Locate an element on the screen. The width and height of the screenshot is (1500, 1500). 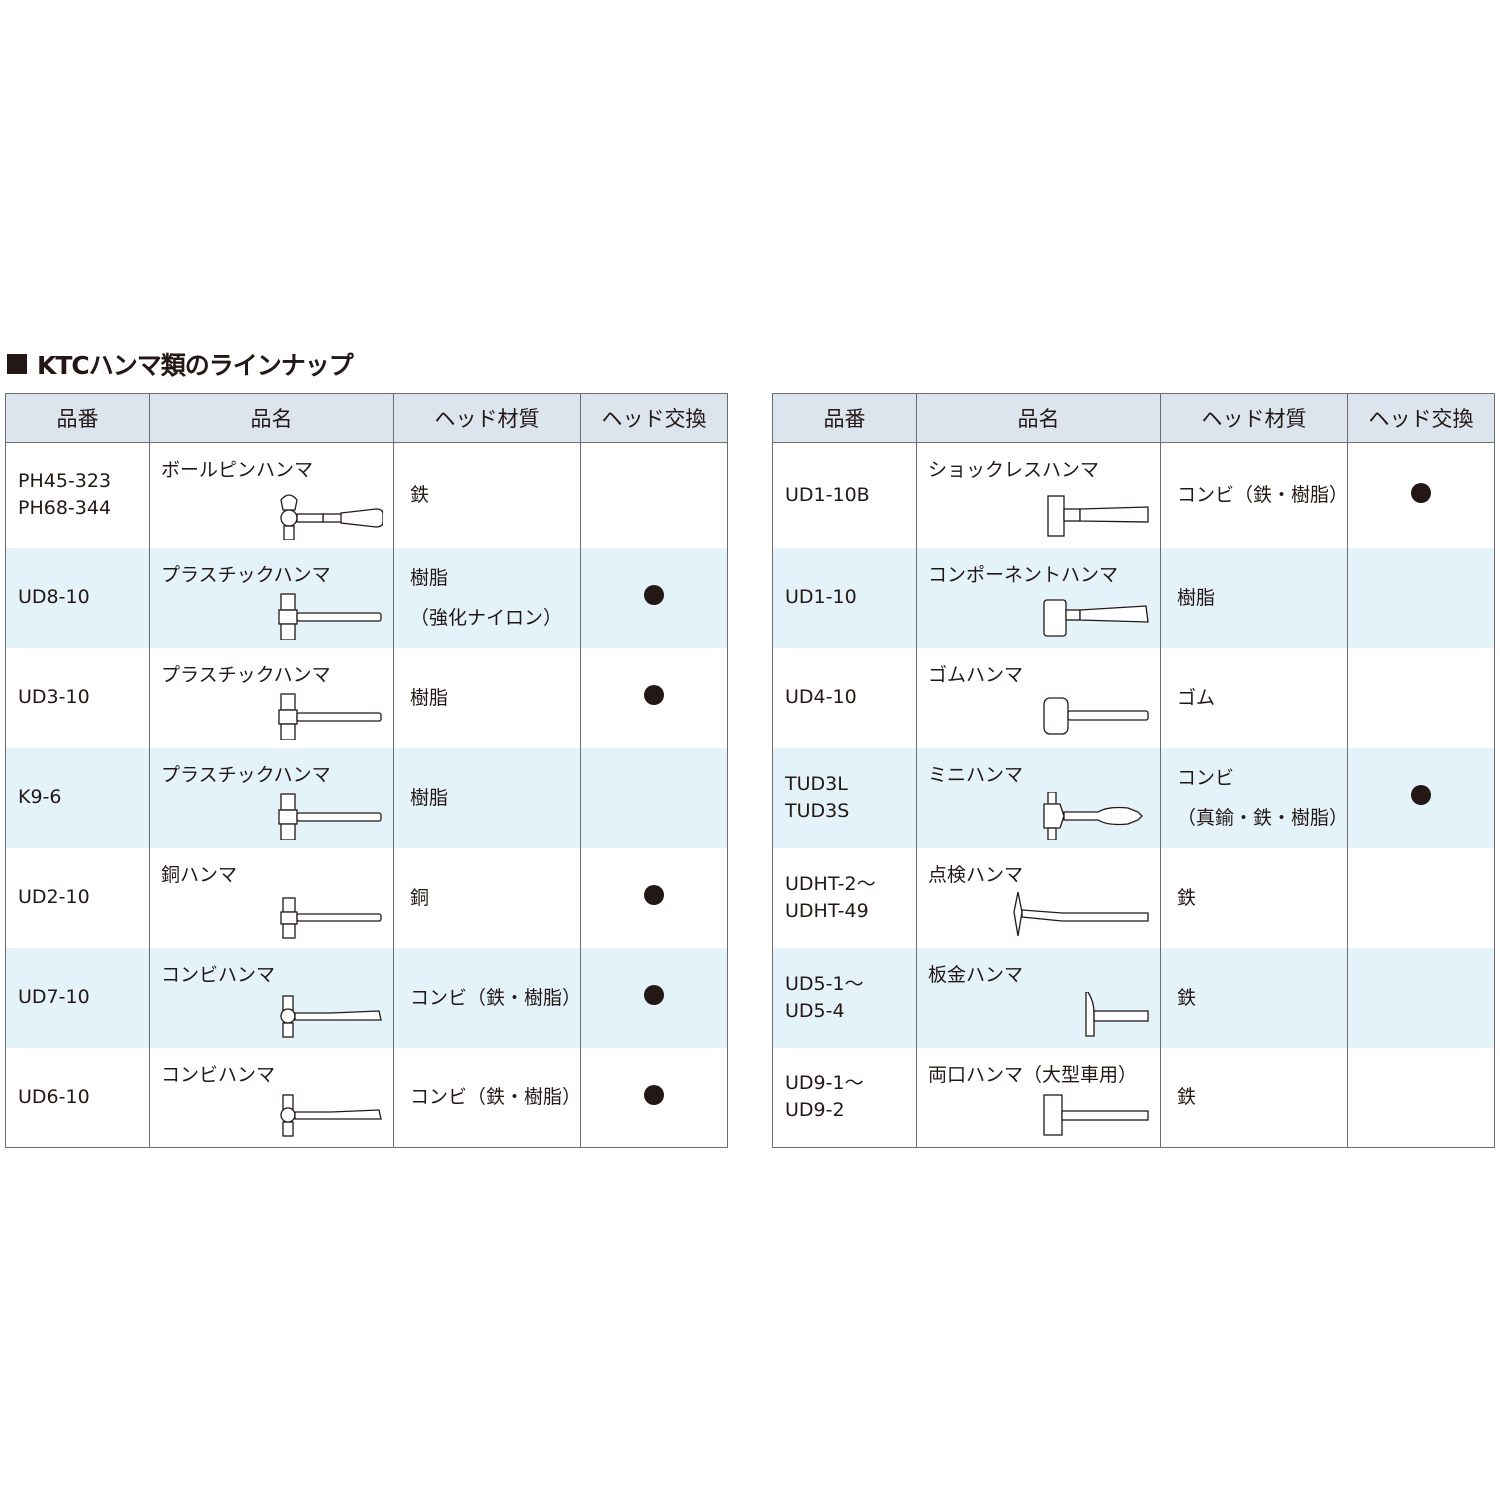
product-row: UD5-1～ UD5-4 板金ハンマ鉄 is located at coordinates (1133, 997).